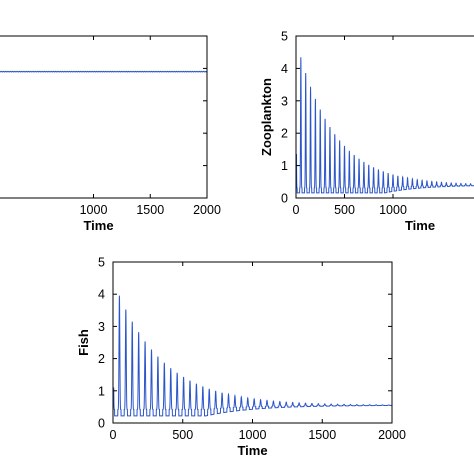 Image resolution: width=474 pixels, height=474 pixels. Describe the element at coordinates (384, 125) in the screenshot. I see `series-line-top-right` at that location.